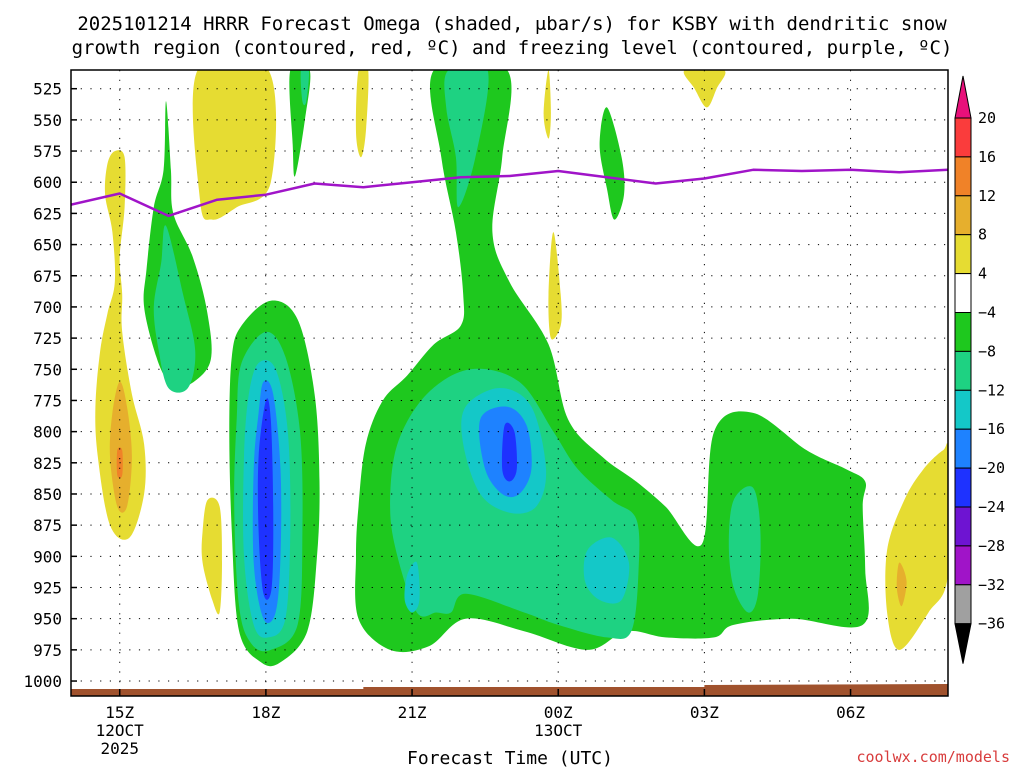 The height and width of the screenshot is (768, 1024). Describe the element at coordinates (991, 585) in the screenshot. I see `colorbar-label-12: −32` at that location.